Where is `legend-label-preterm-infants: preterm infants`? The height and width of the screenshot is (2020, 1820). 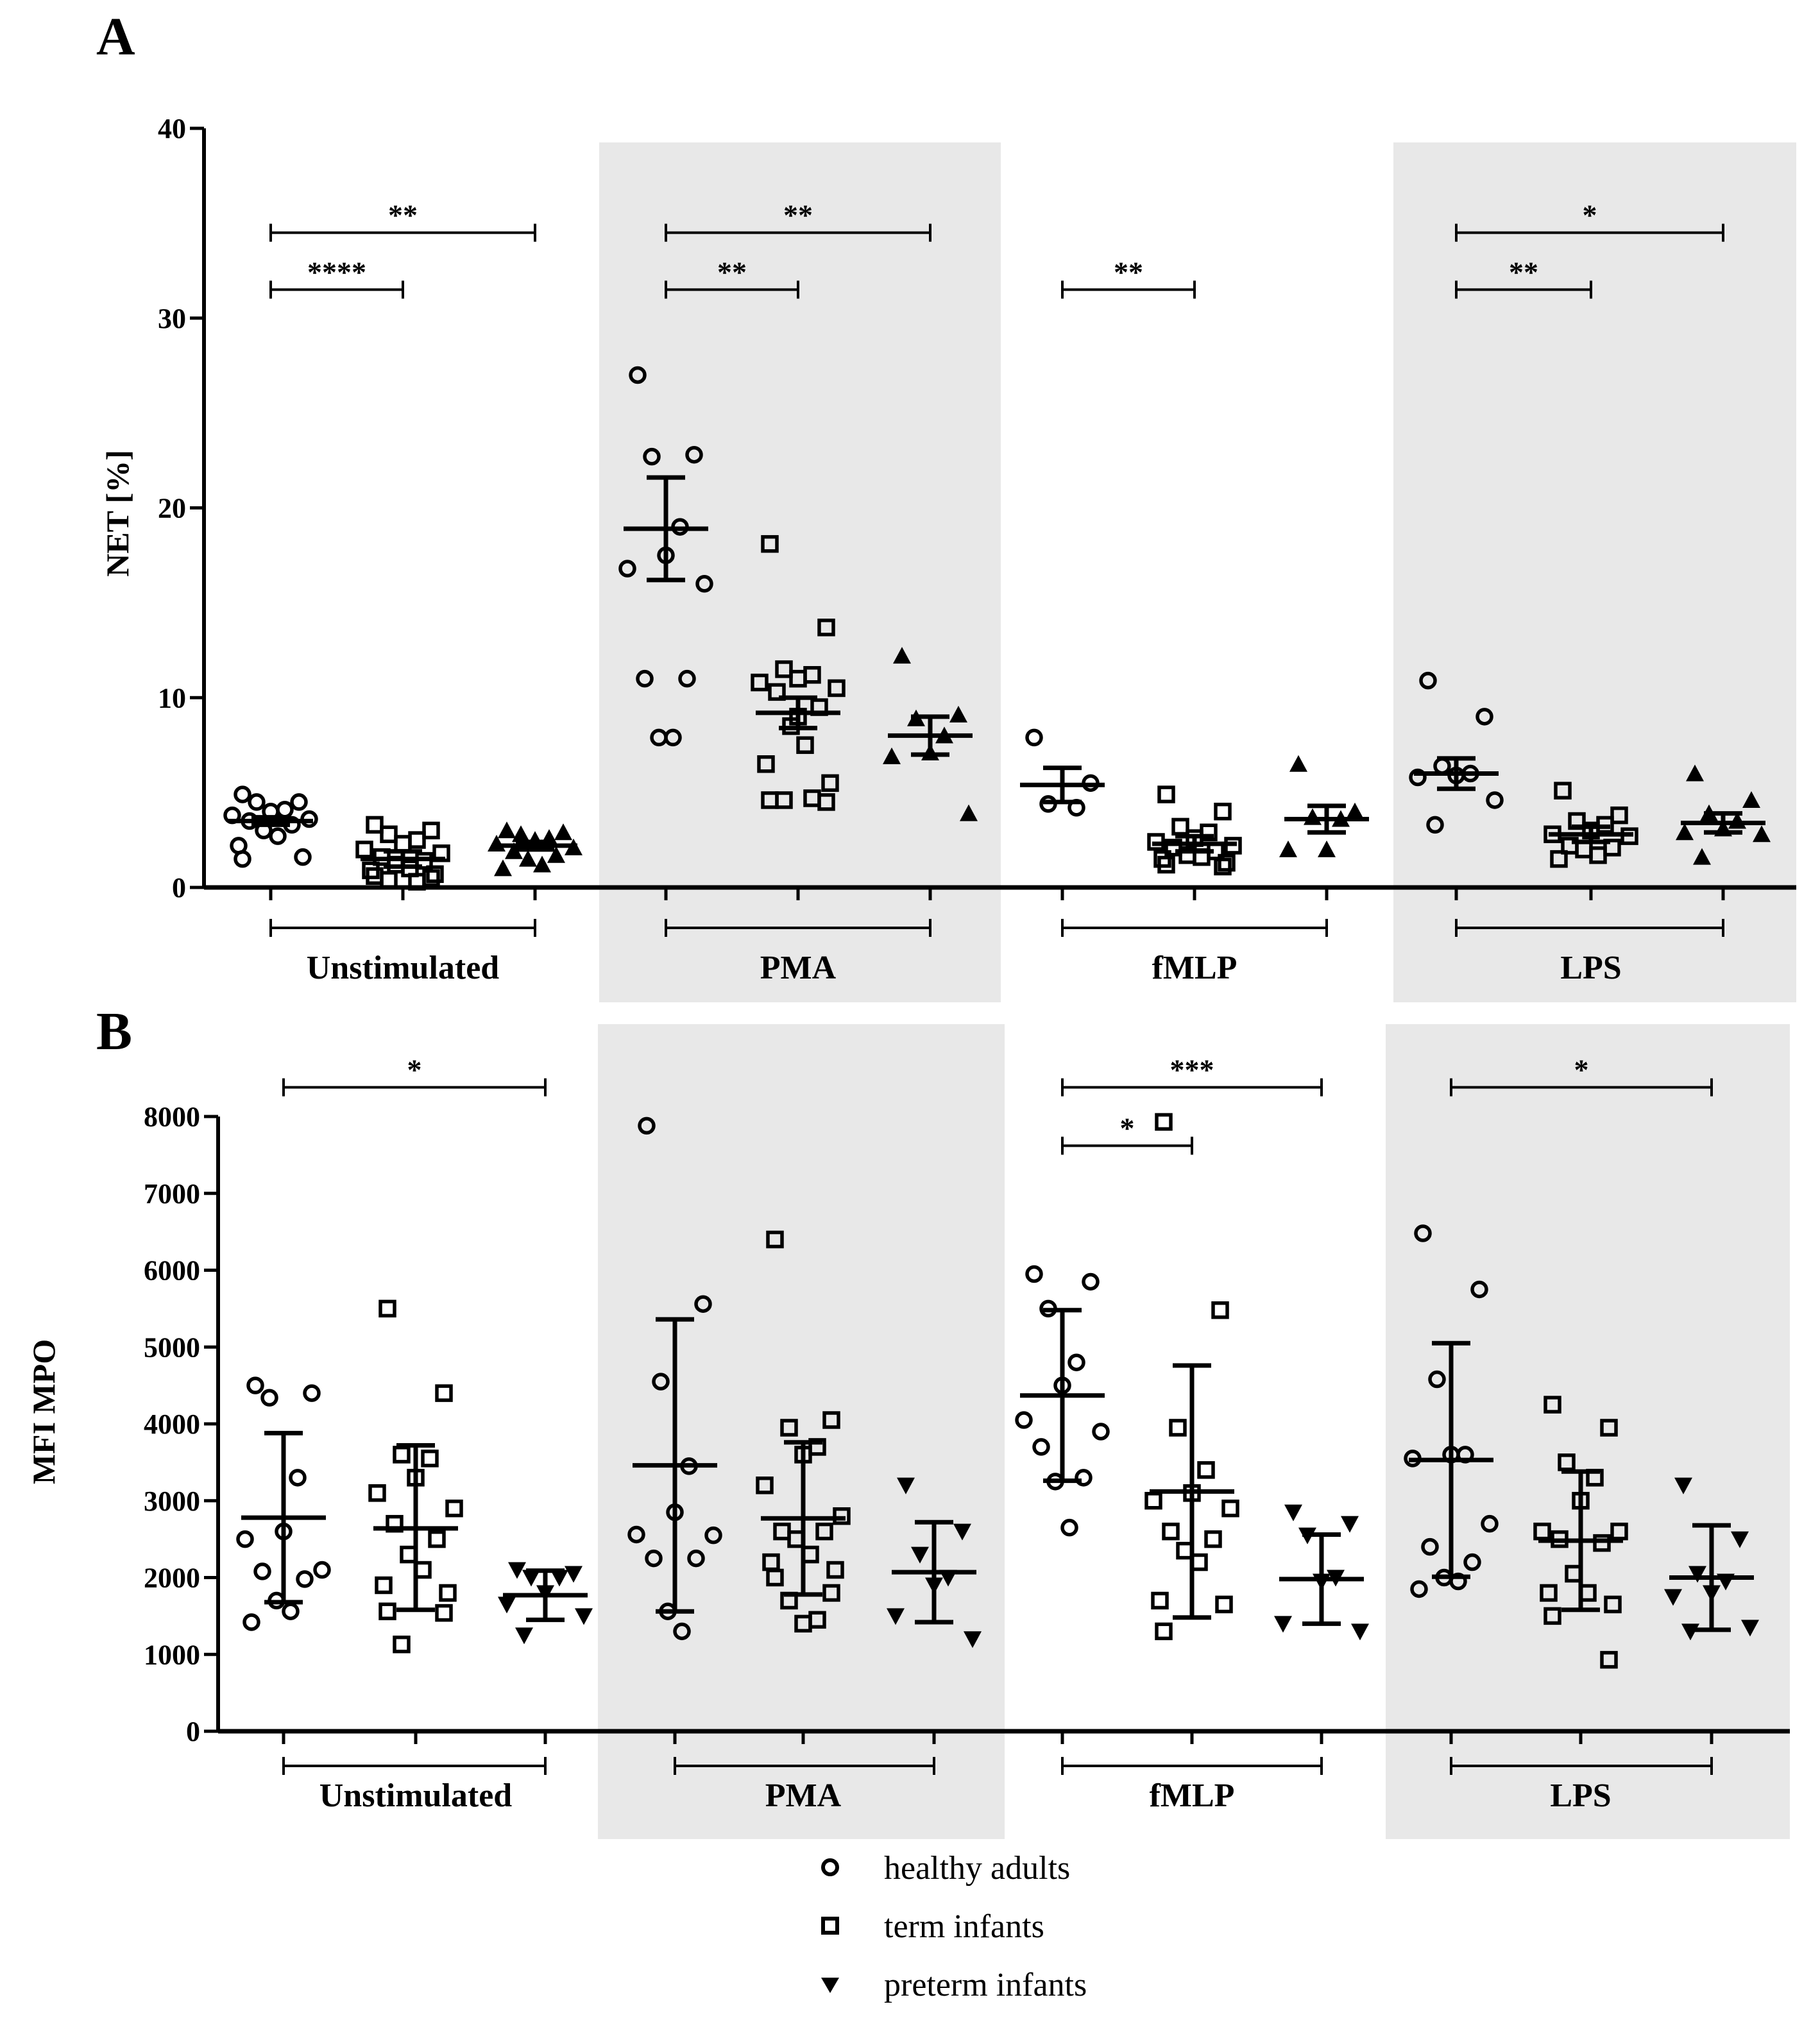
legend-label-preterm-infants: preterm infants is located at coordinates (985, 1985).